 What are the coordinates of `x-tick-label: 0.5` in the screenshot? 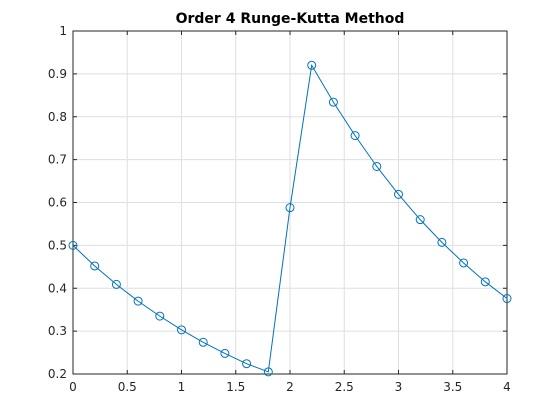 It's located at (127, 387).